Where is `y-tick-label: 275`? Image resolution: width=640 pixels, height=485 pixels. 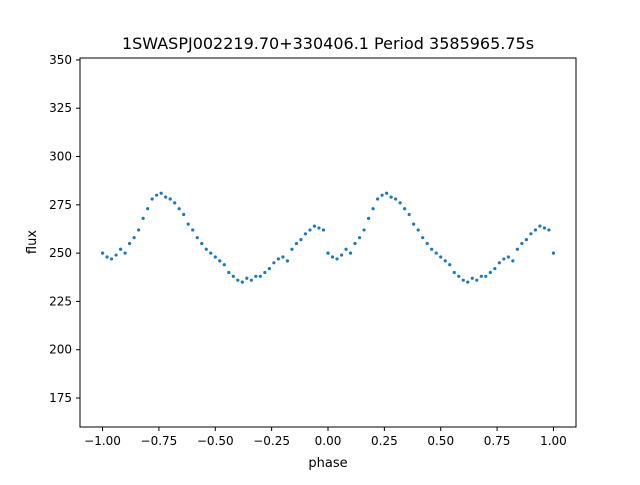
y-tick-label: 275 is located at coordinates (60, 205).